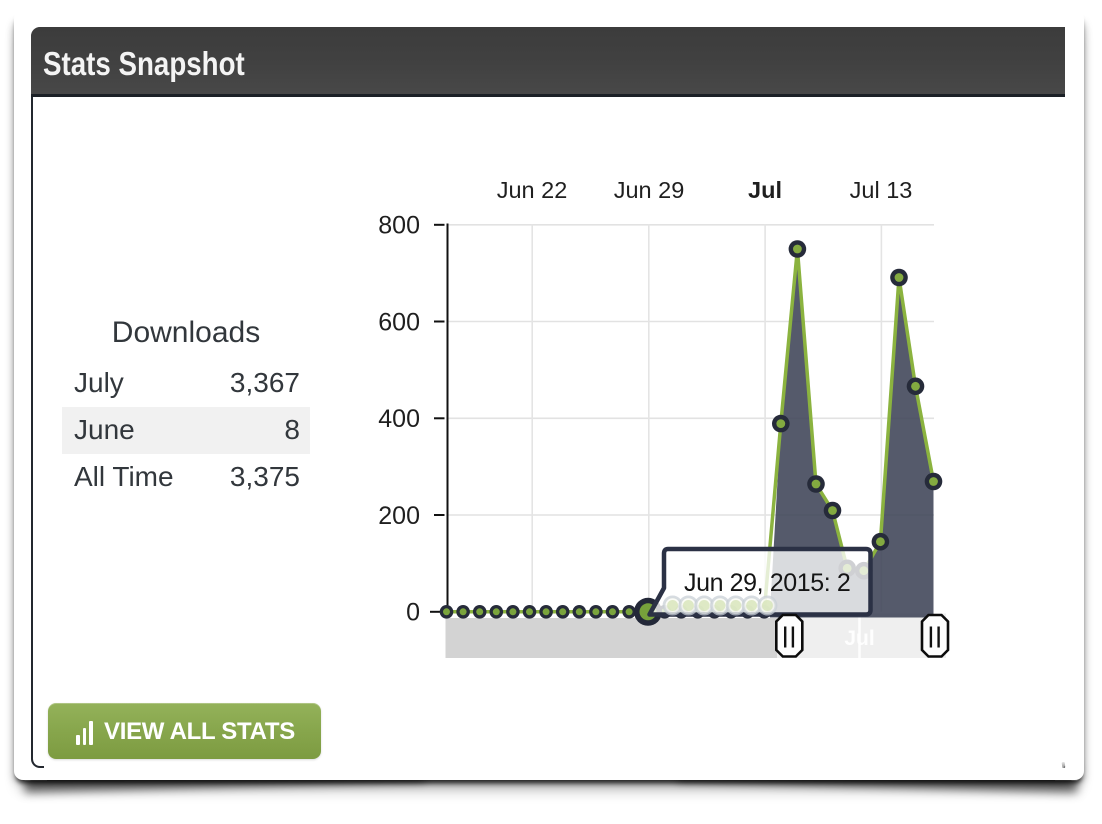 The height and width of the screenshot is (824, 1102). Describe the element at coordinates (413, 613) in the screenshot. I see `svg-text: 0` at that location.